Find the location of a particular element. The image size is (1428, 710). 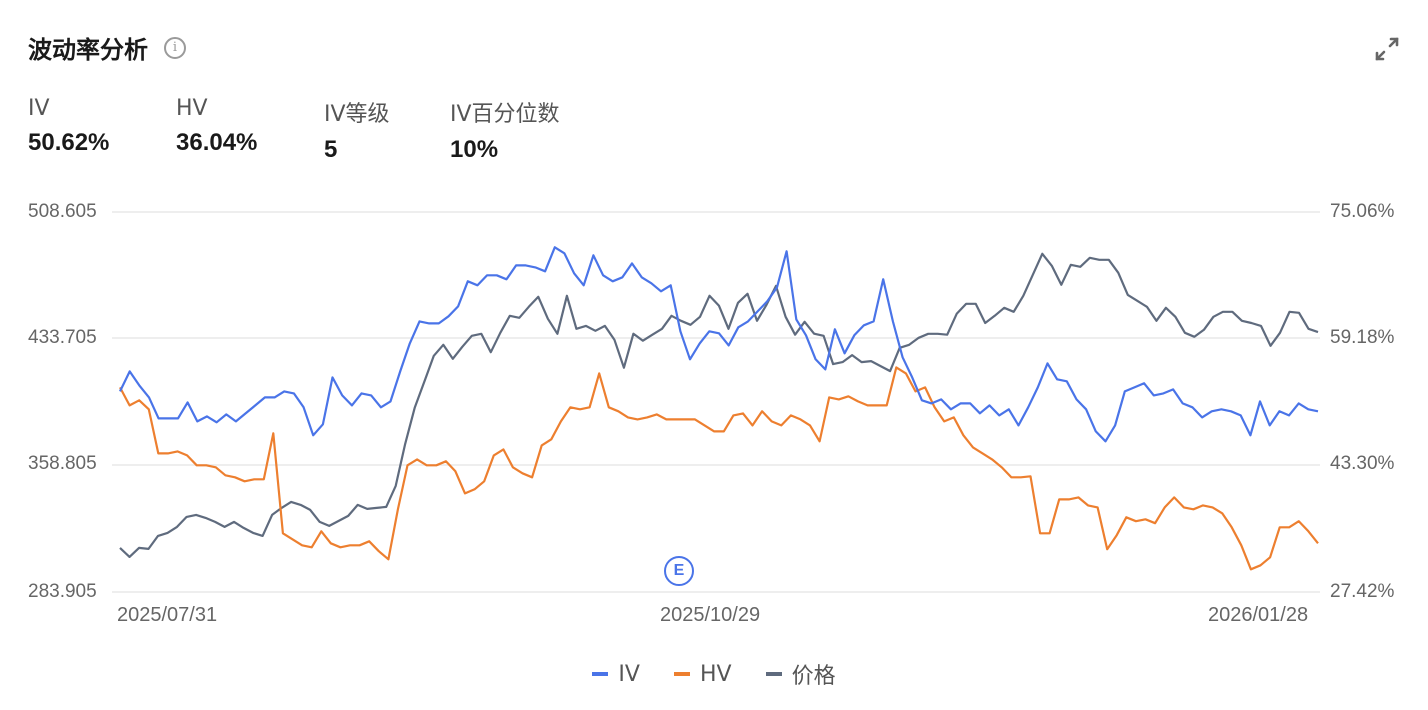

left-axis-tick: 433.705 is located at coordinates (62, 337).